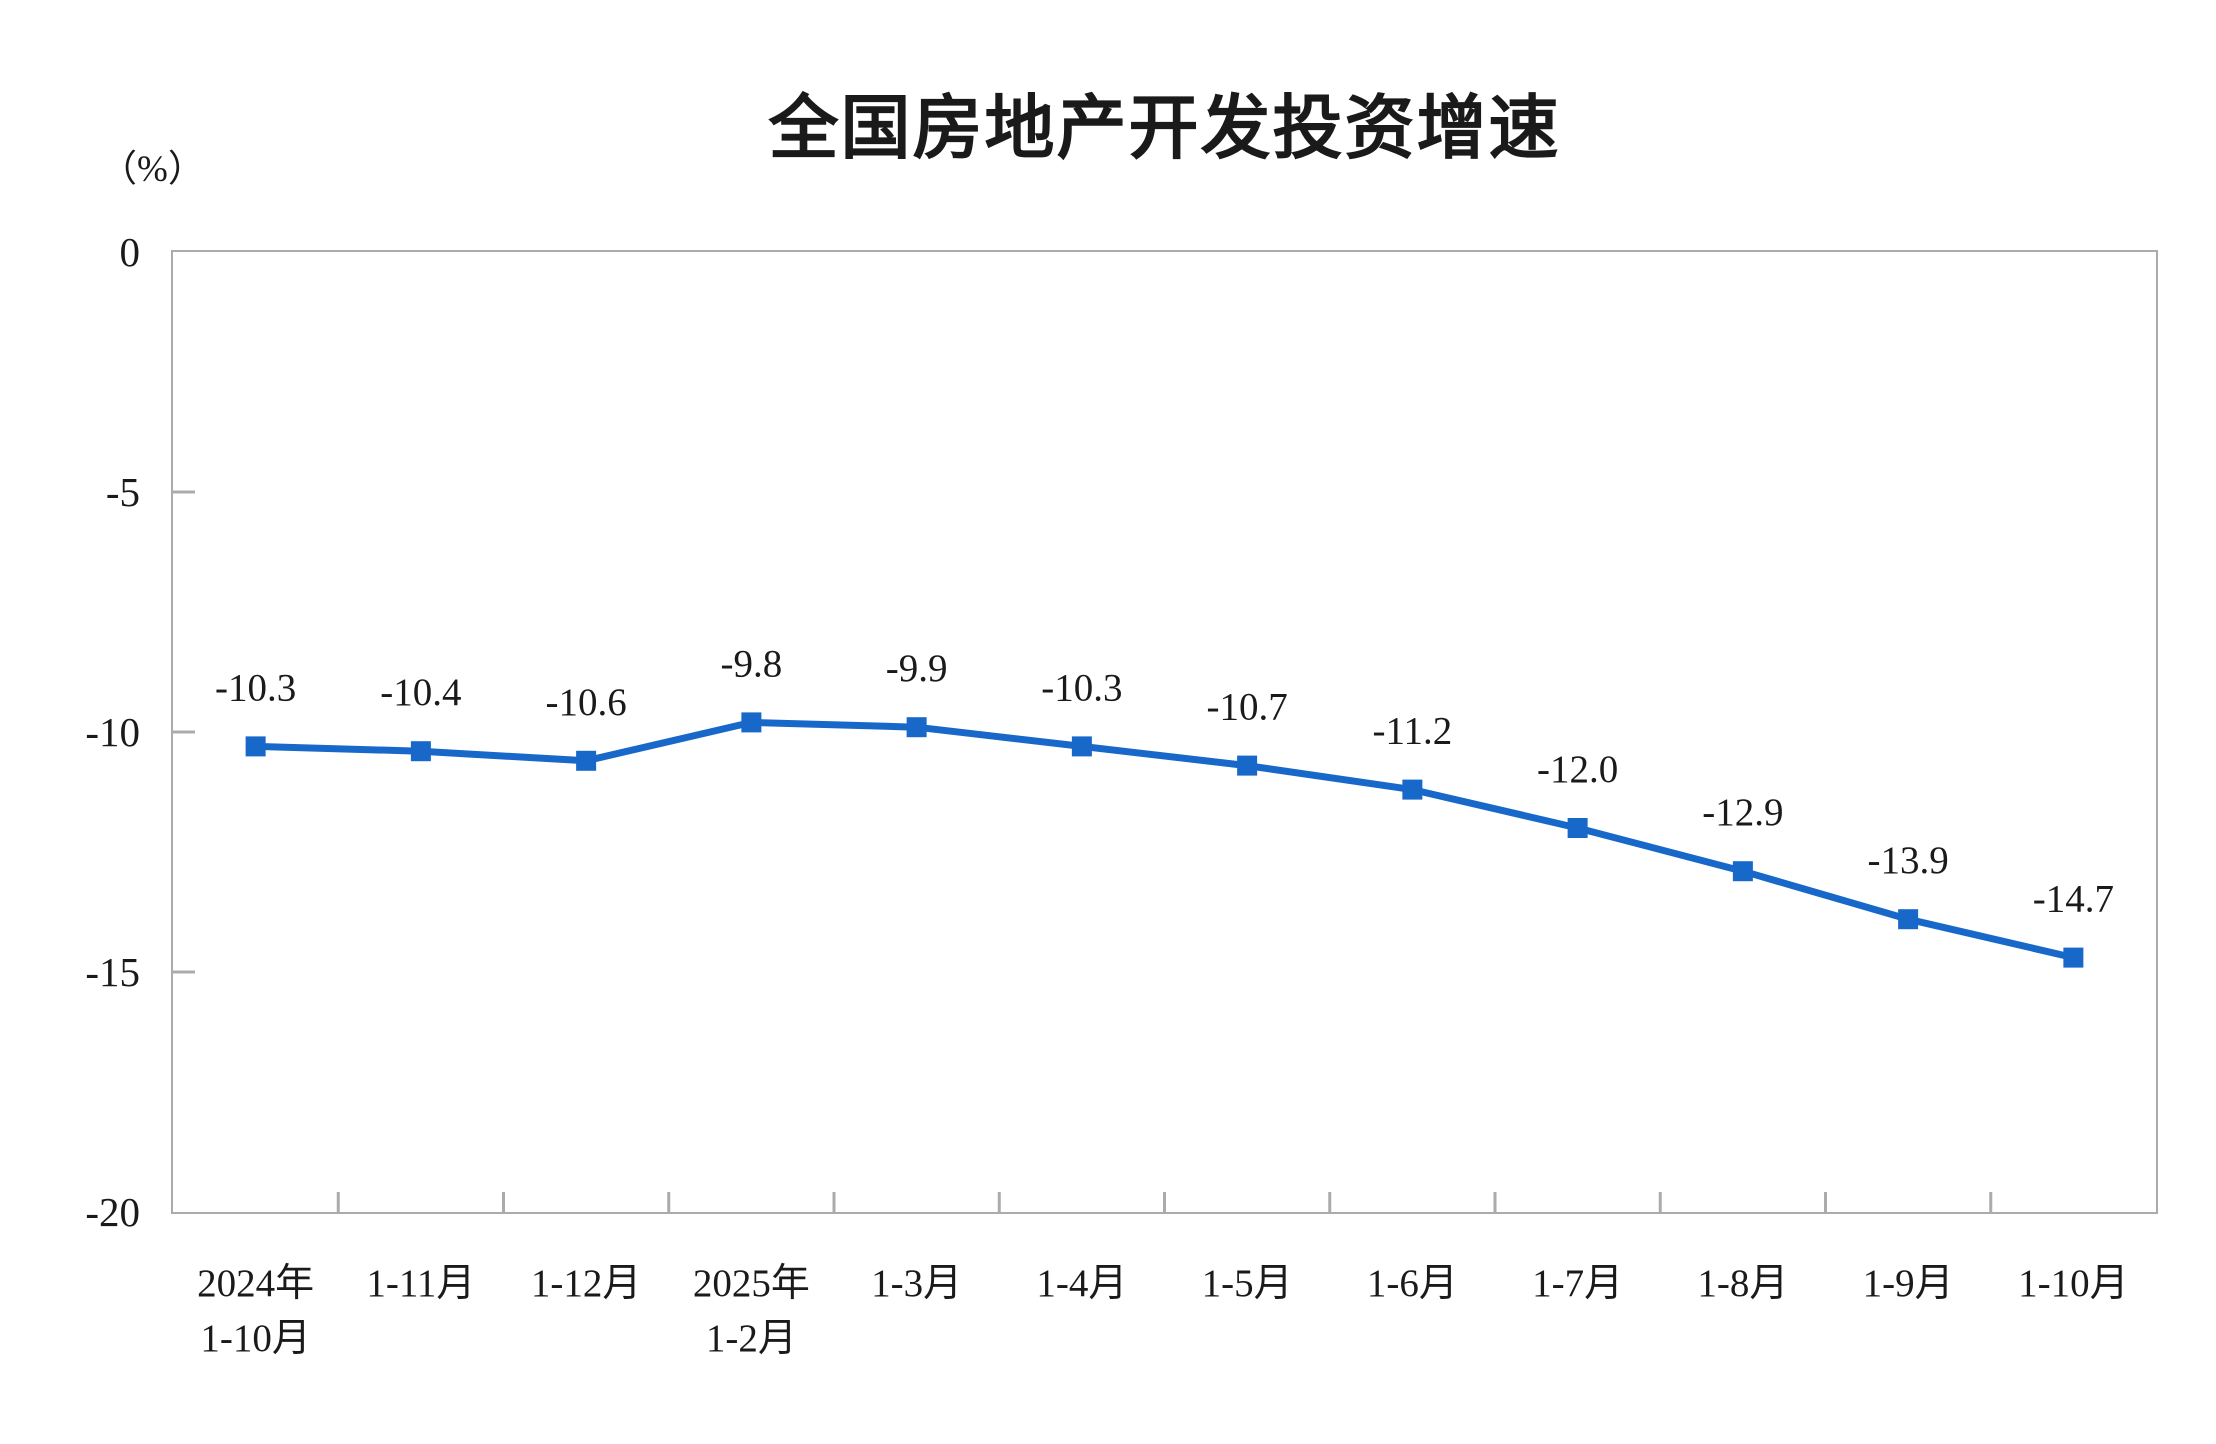 The width and height of the screenshot is (2216, 1444). I want to click on x-axis-category-label: 1-10月, so click(2073, 1283).